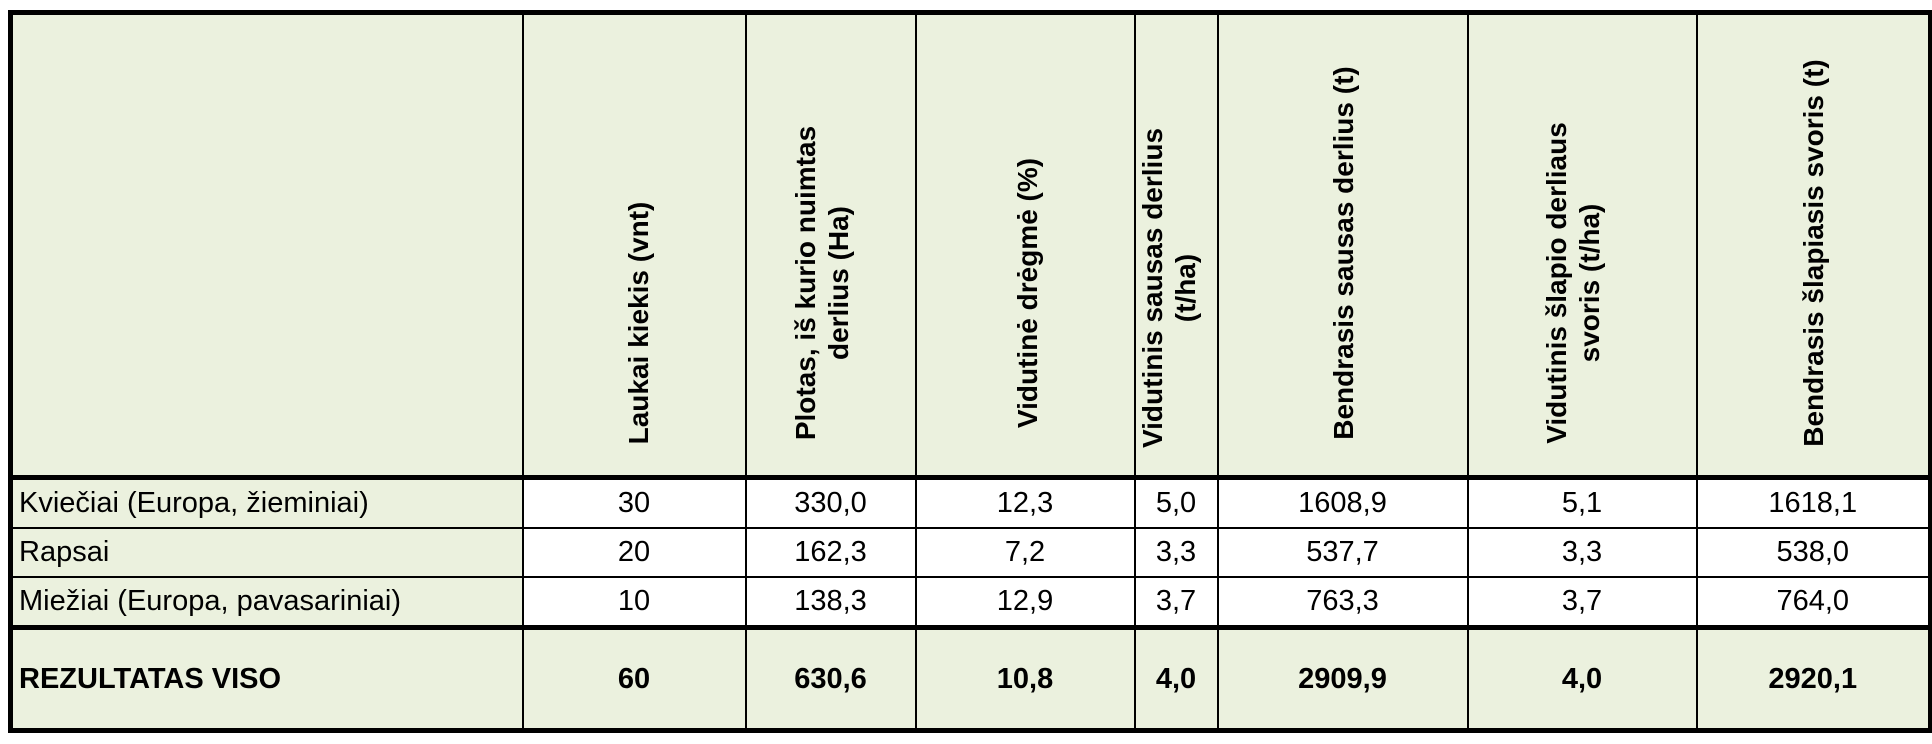 The height and width of the screenshot is (744, 1932). What do you see at coordinates (1343, 253) in the screenshot?
I see `header-total-dry-yield-label: Bendrasis sausas derlius (t)` at bounding box center [1343, 253].